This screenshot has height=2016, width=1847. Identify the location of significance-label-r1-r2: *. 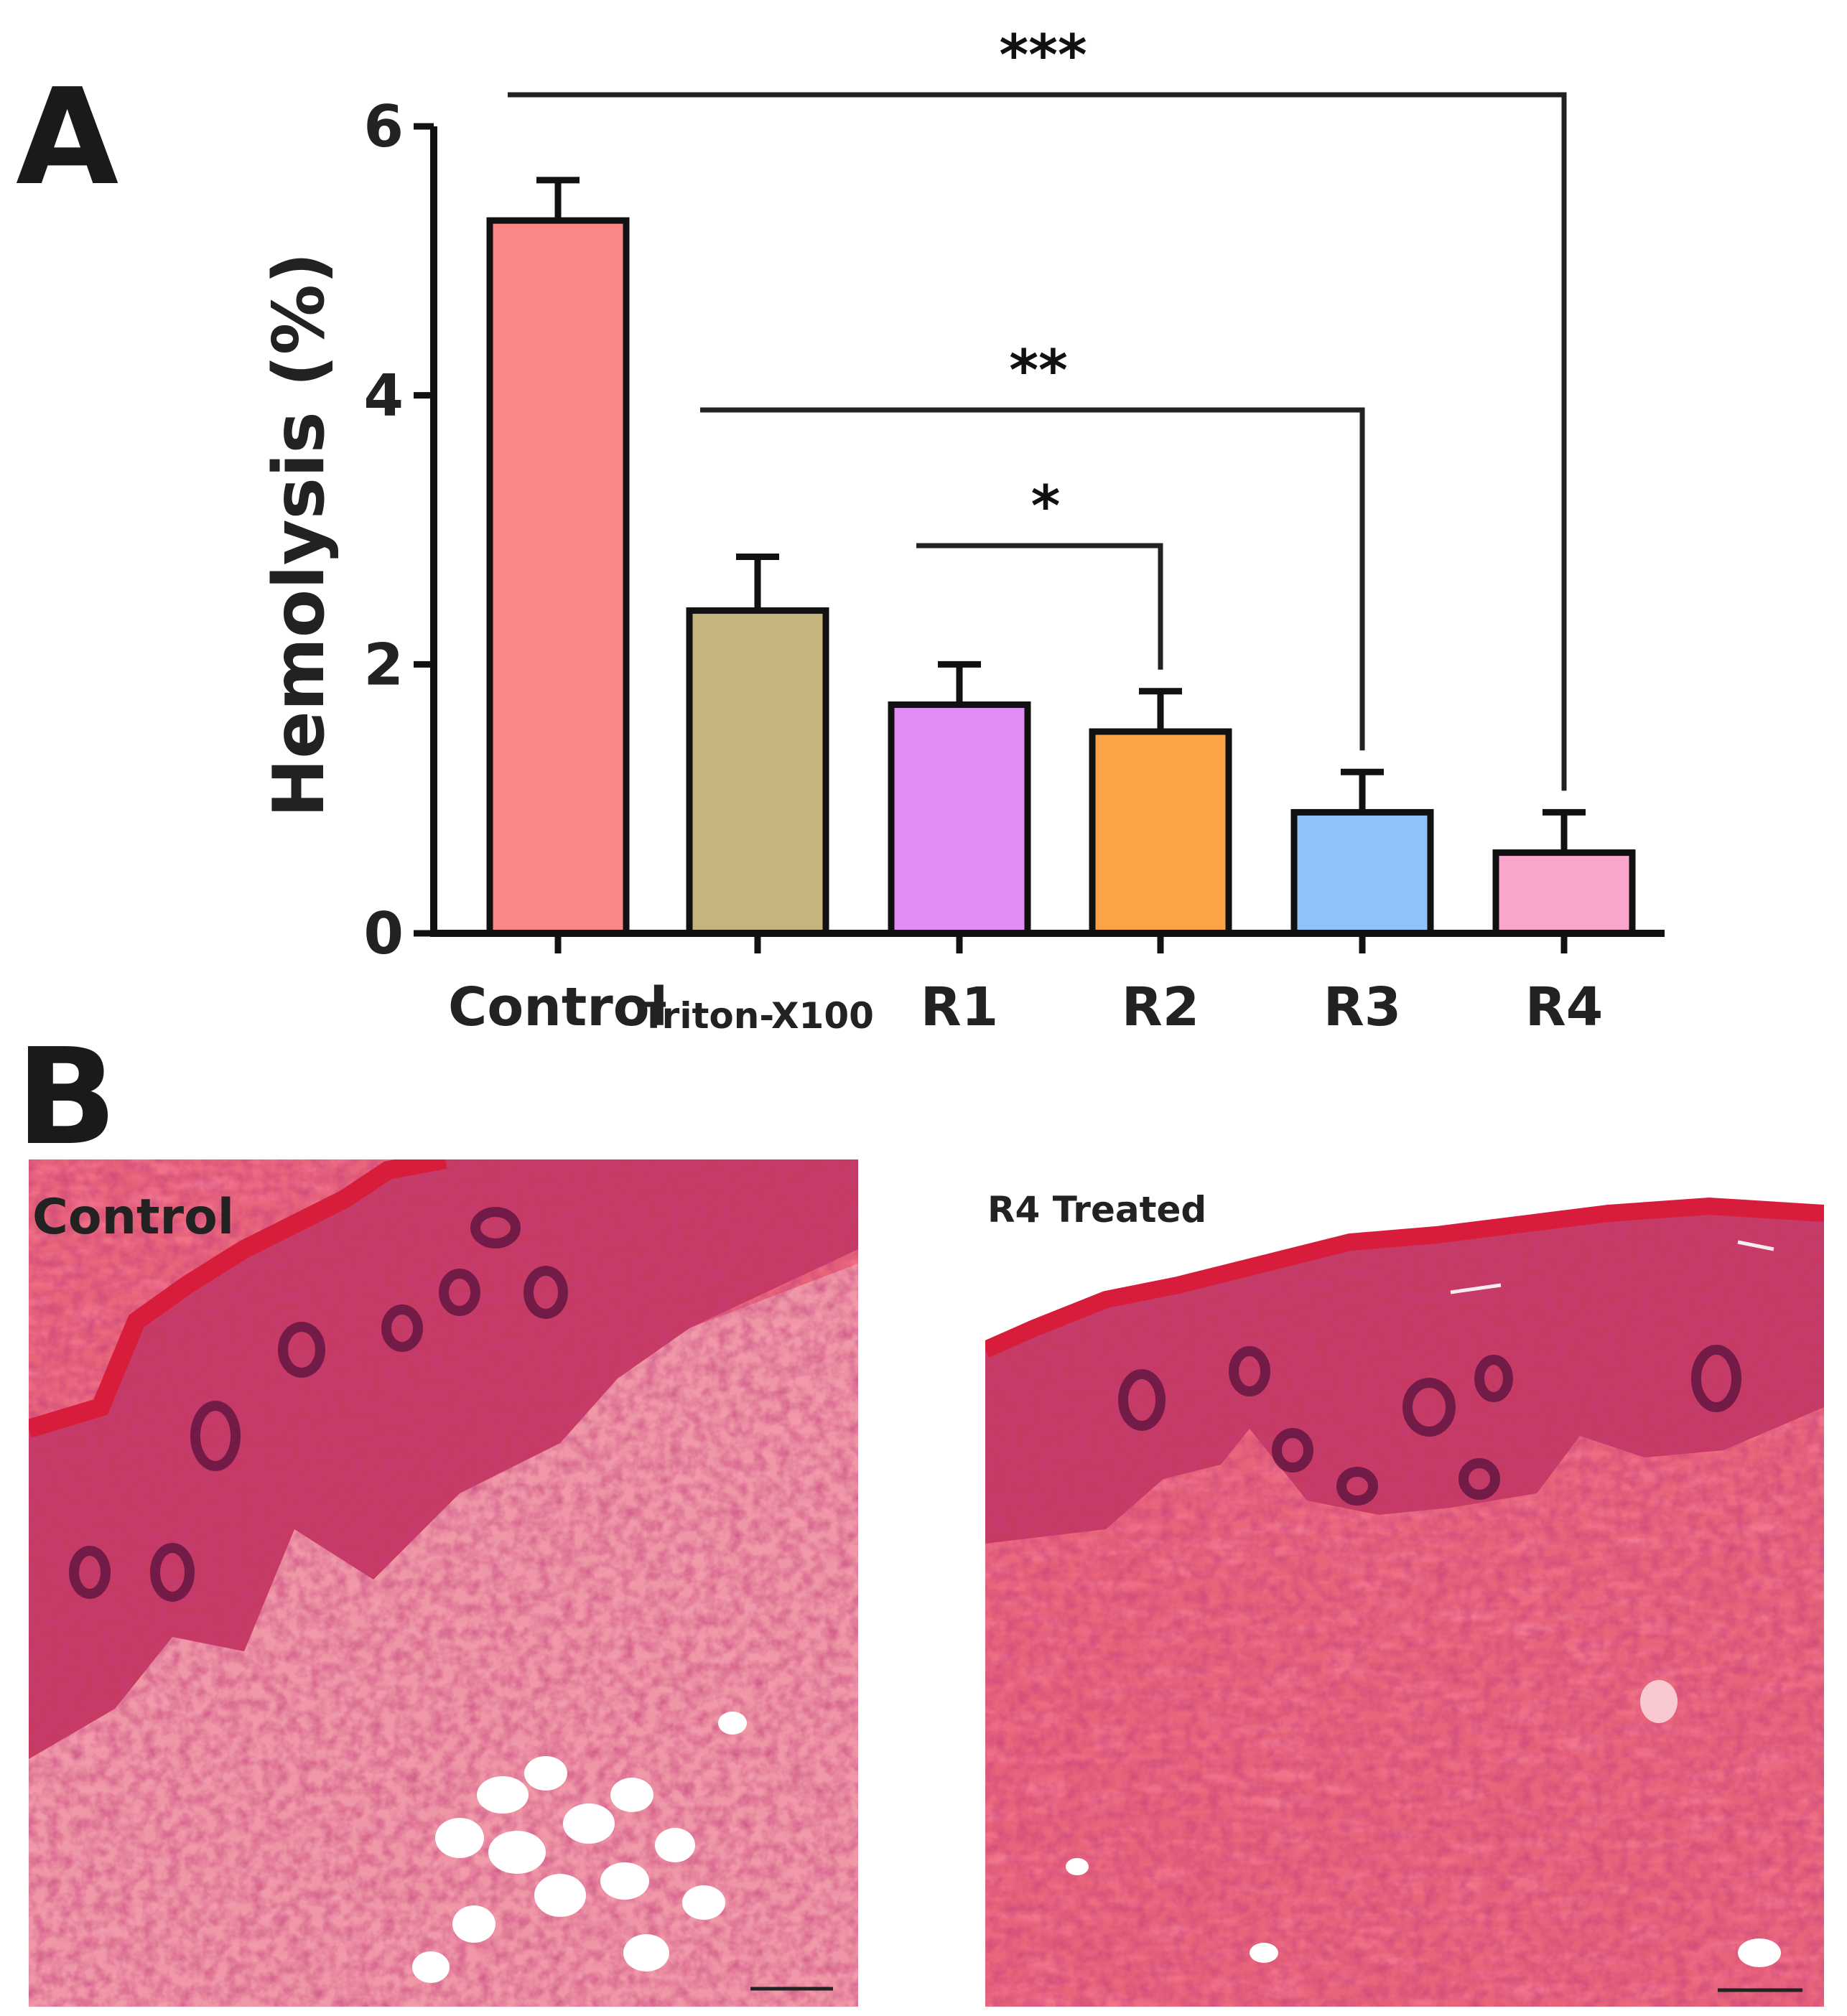
(1046, 507).